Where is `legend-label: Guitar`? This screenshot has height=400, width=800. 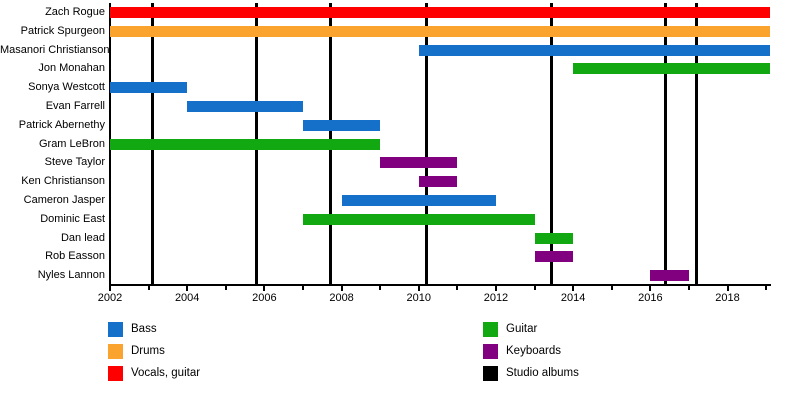
legend-label: Guitar is located at coordinates (522, 329).